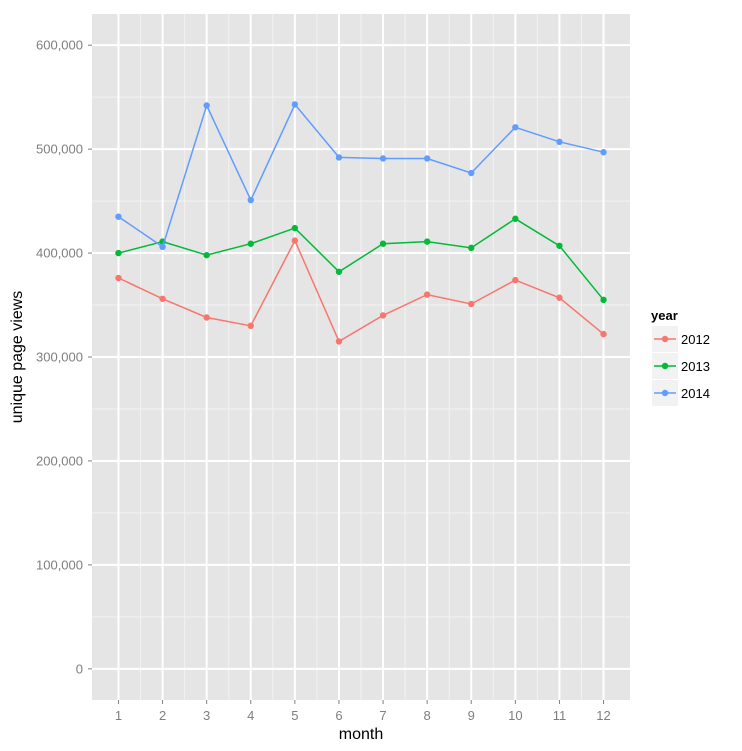 Image resolution: width=742 pixels, height=751 pixels. Describe the element at coordinates (560, 715) in the screenshot. I see `x-tick-label: 11` at that location.